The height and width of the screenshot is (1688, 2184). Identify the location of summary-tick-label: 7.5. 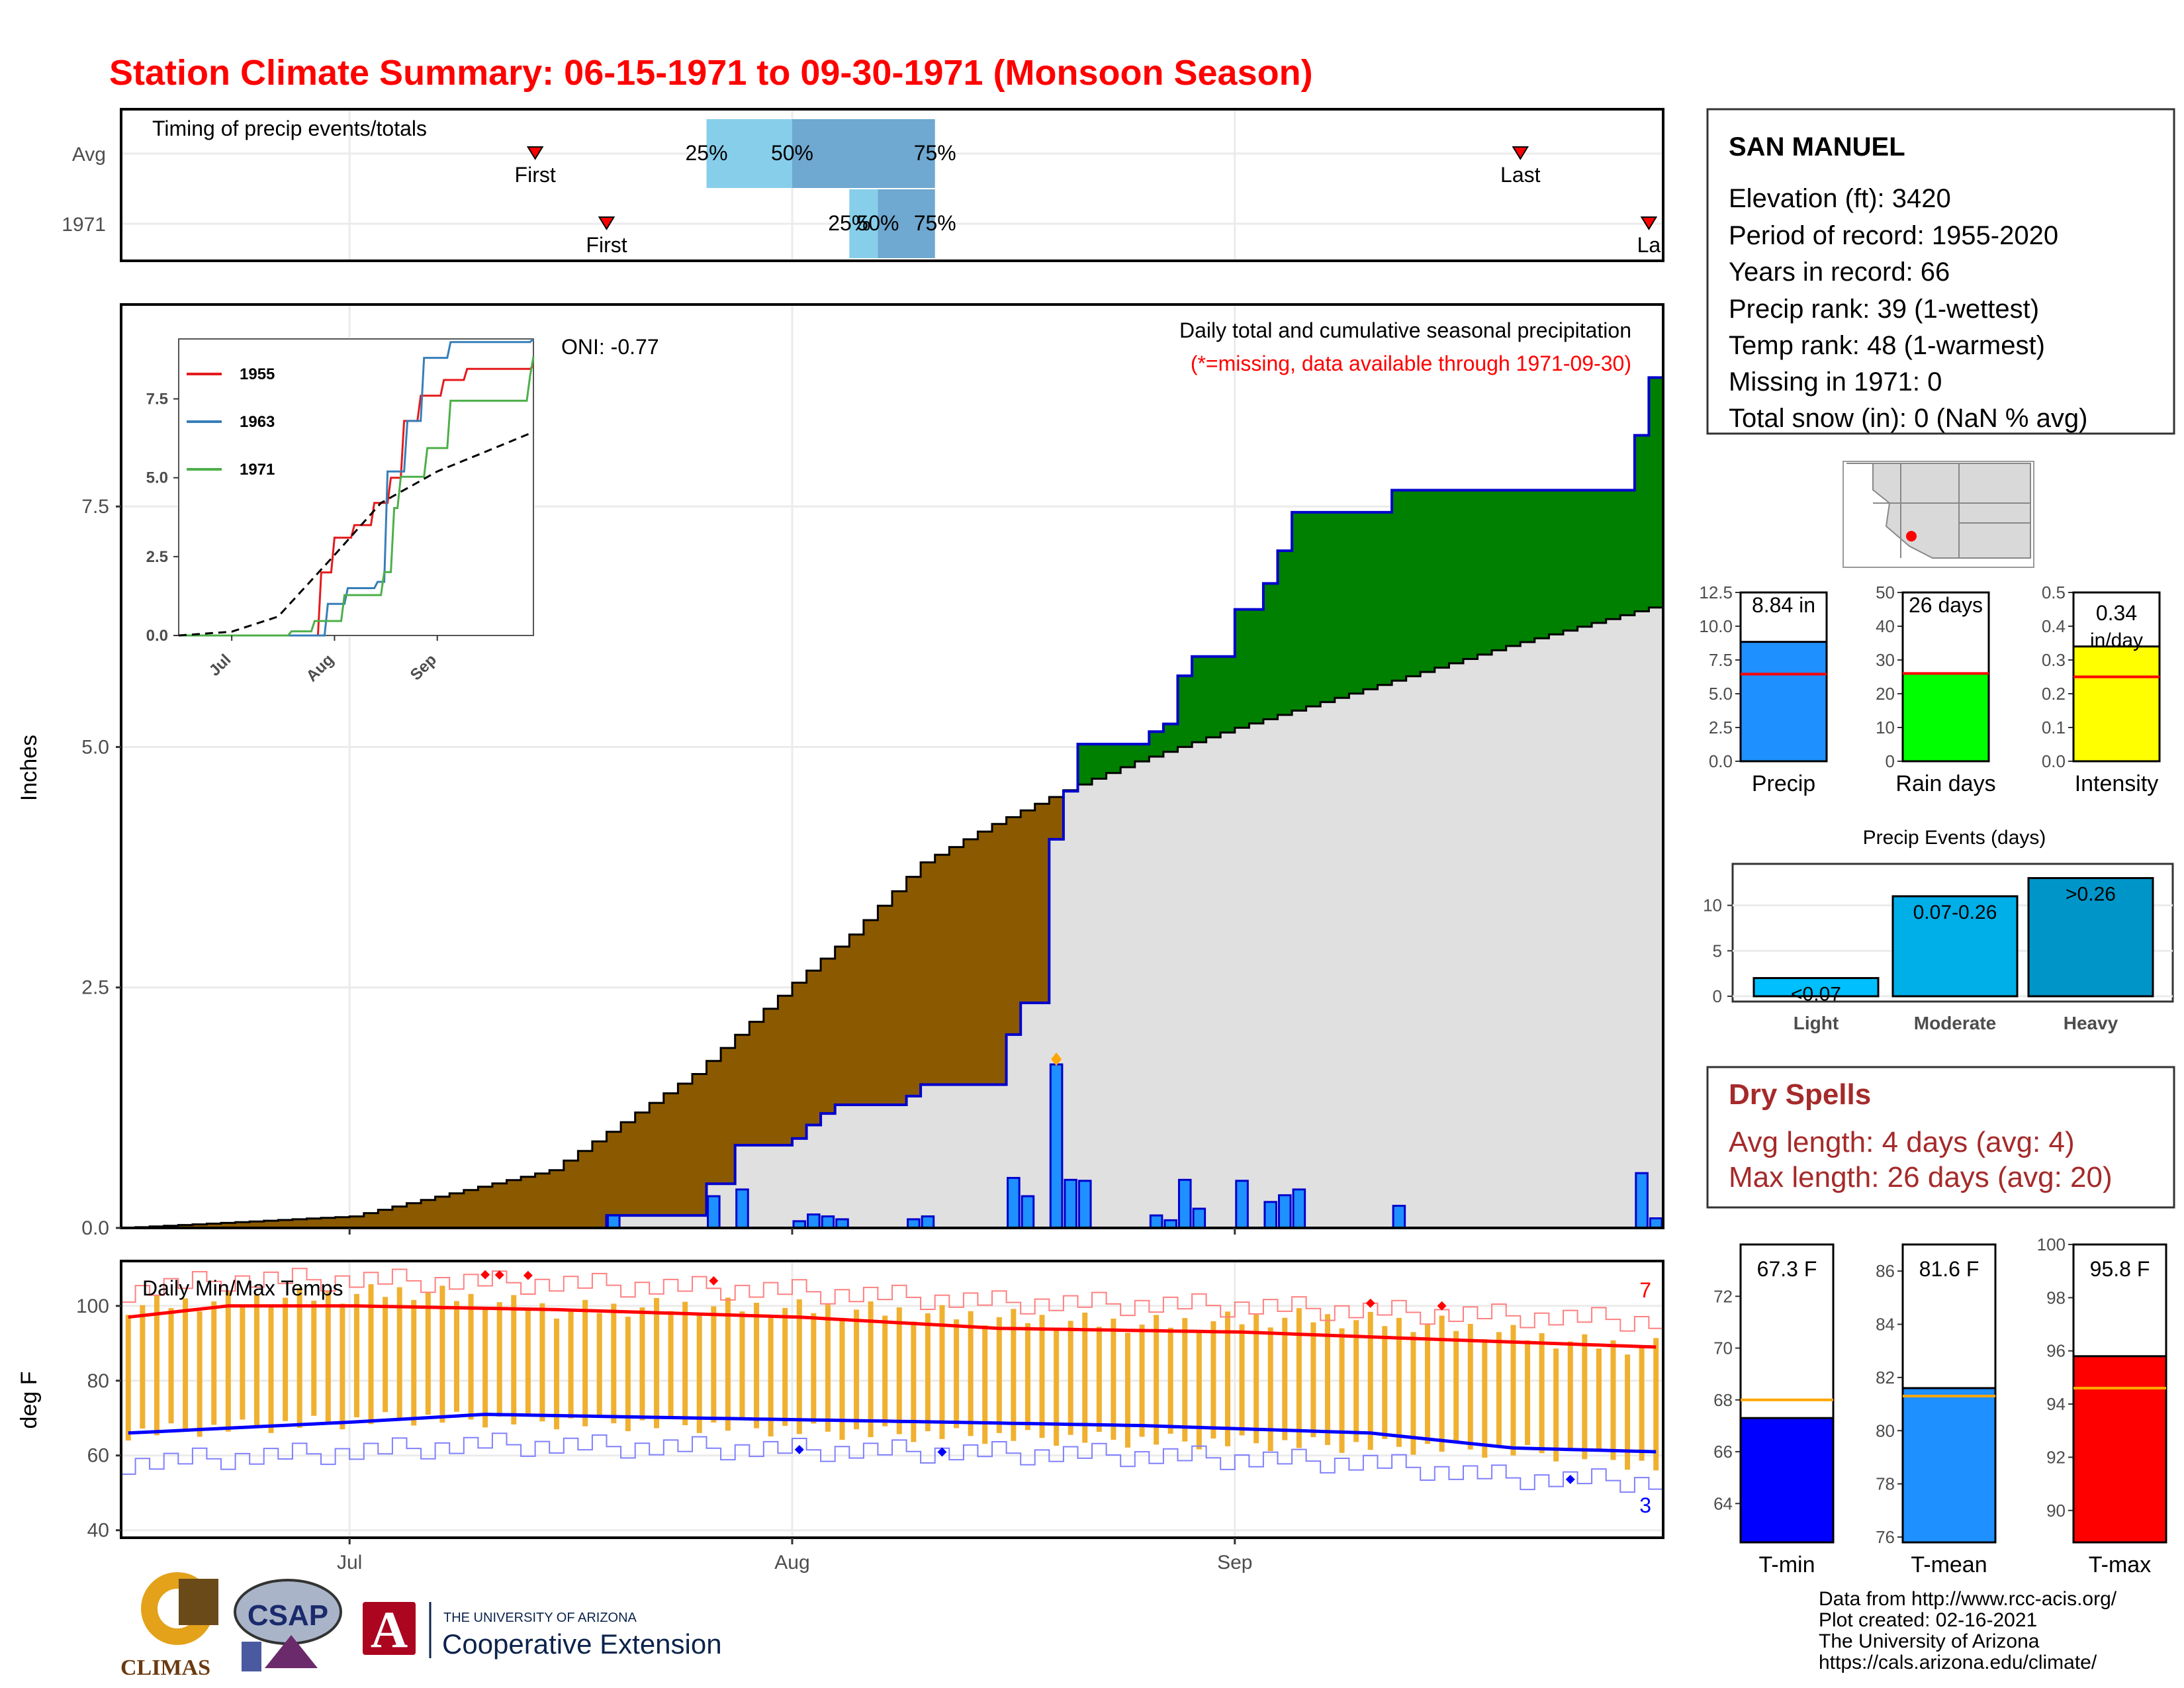
(1721, 660).